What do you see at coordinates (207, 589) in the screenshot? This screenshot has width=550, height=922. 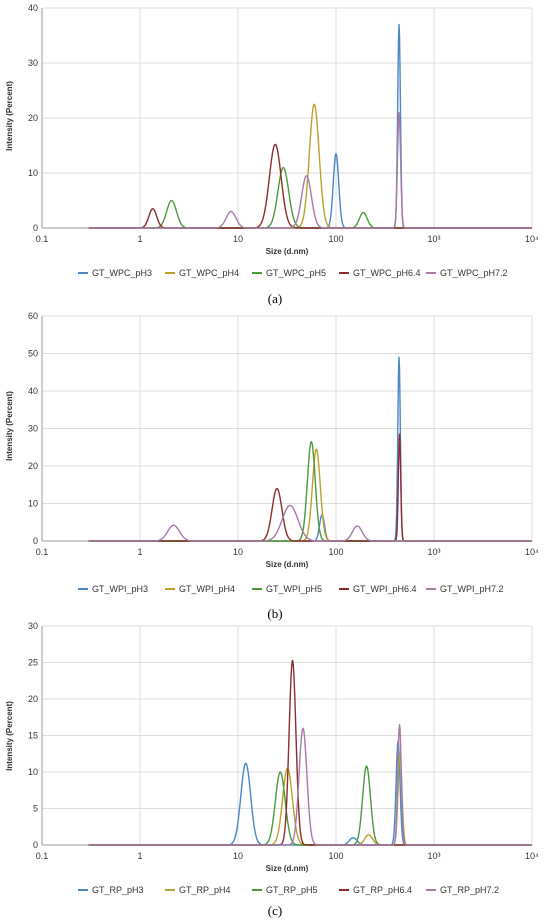 I see `legend-label: GT_WPI_pH4` at bounding box center [207, 589].